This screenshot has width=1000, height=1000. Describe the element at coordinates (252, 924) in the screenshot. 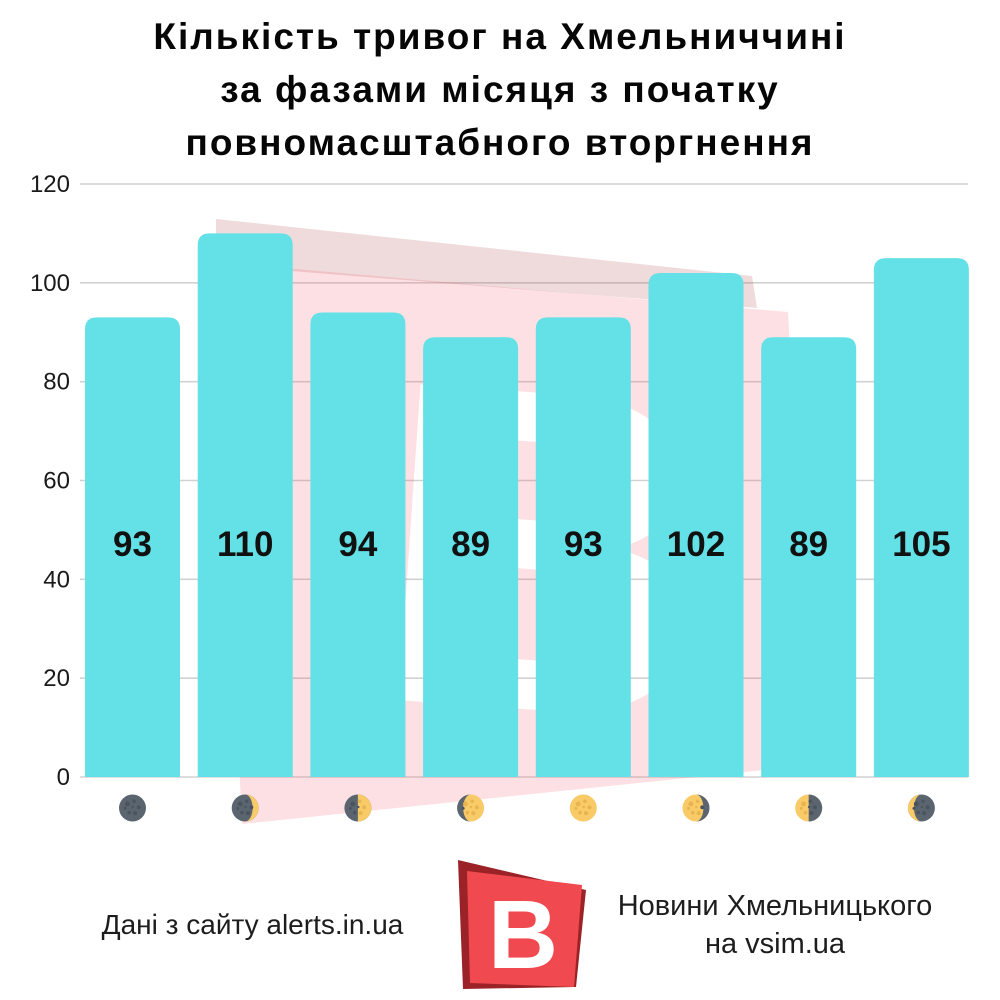

I see `data-source-text: Дані з сайту alerts.in.ua` at that location.